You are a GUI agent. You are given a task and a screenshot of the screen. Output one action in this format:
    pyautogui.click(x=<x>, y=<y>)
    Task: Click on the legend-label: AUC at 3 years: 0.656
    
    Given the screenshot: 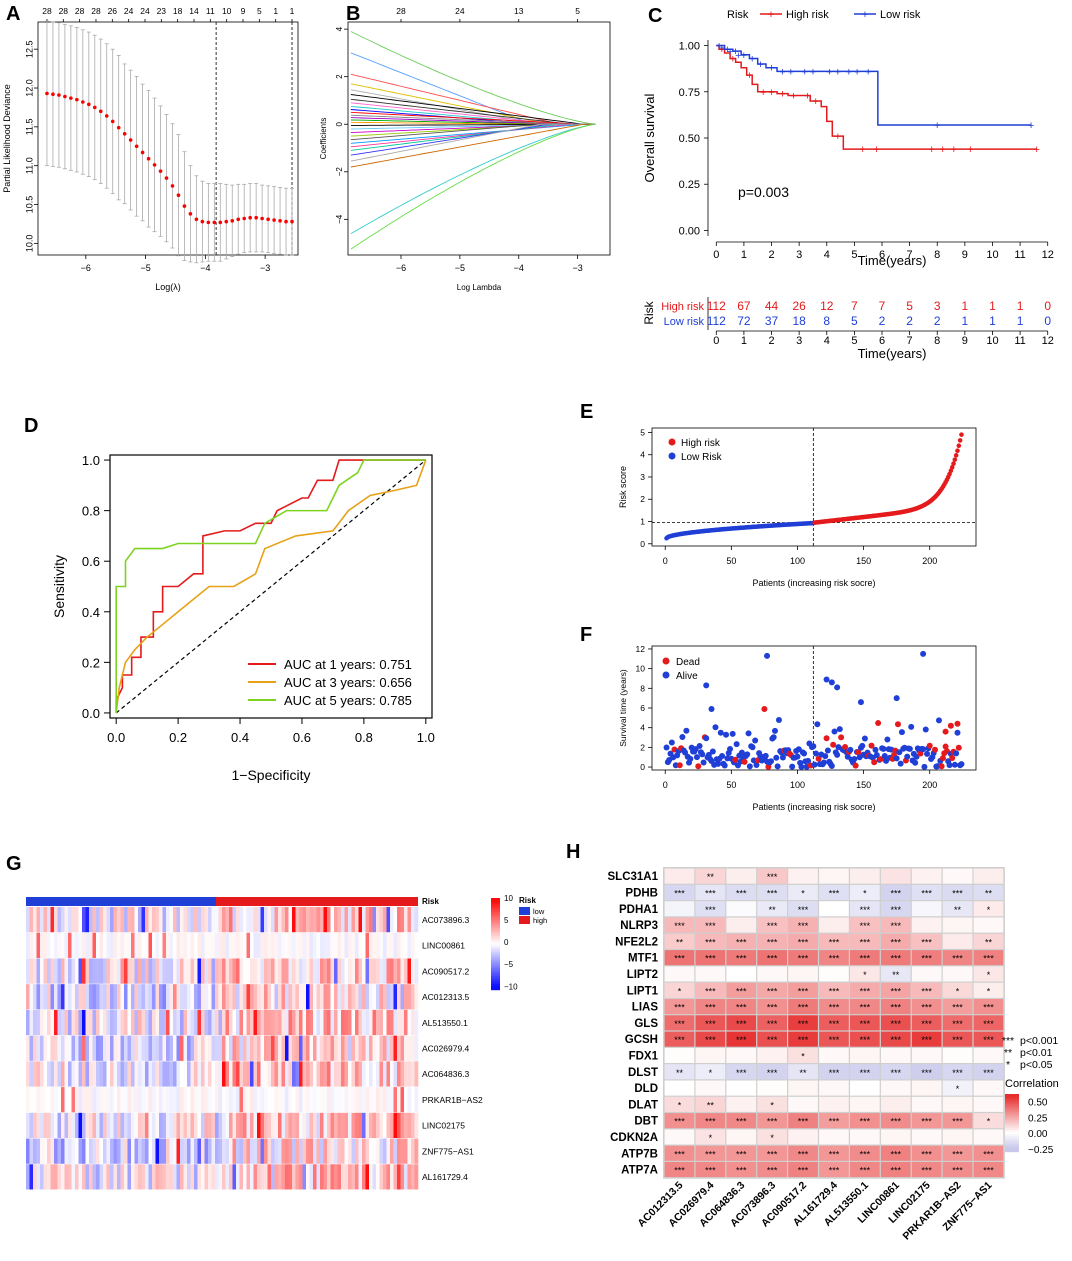 What is the action you would take?
    pyautogui.click(x=348, y=682)
    